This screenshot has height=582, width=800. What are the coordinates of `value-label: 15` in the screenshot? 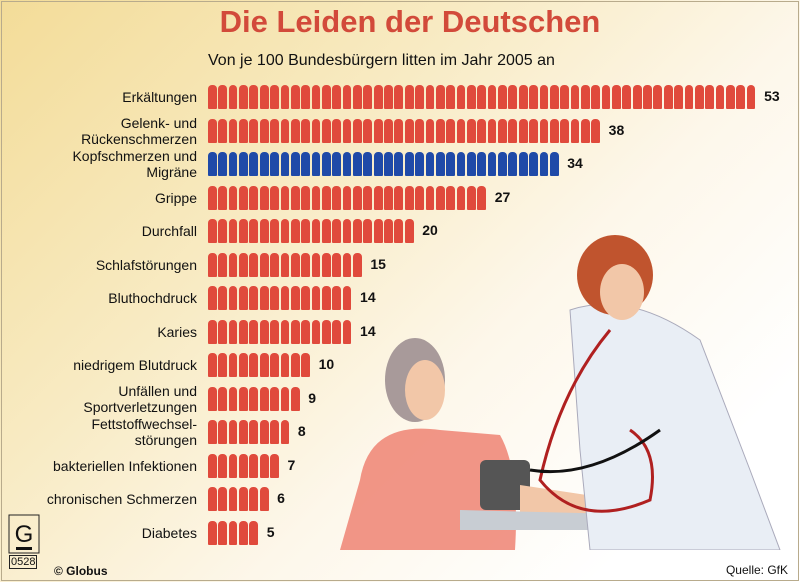 It's located at (378, 263).